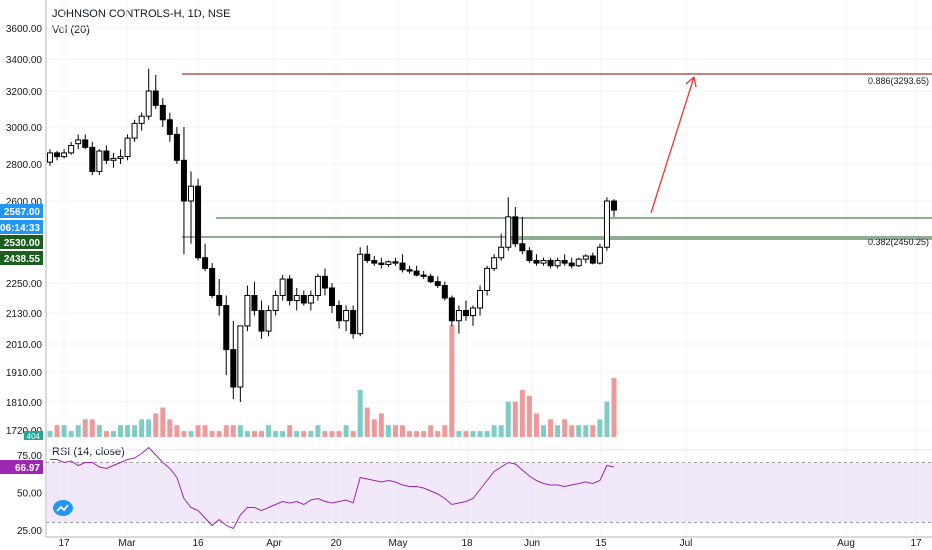 The width and height of the screenshot is (932, 550). I want to click on time-tick-label: 16, so click(198, 543).